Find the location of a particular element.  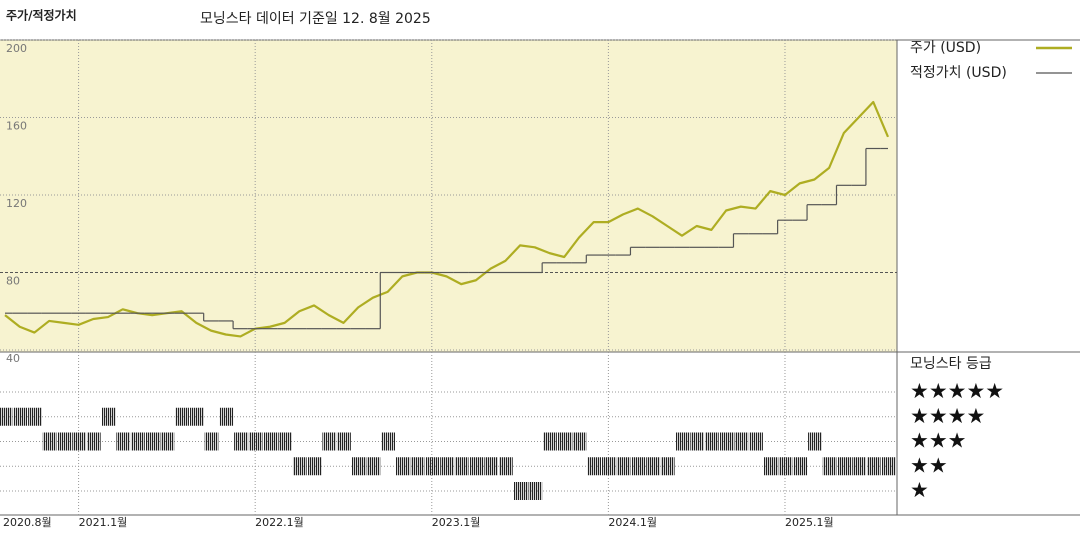

y-tick-label: 200 is located at coordinates (16, 48).